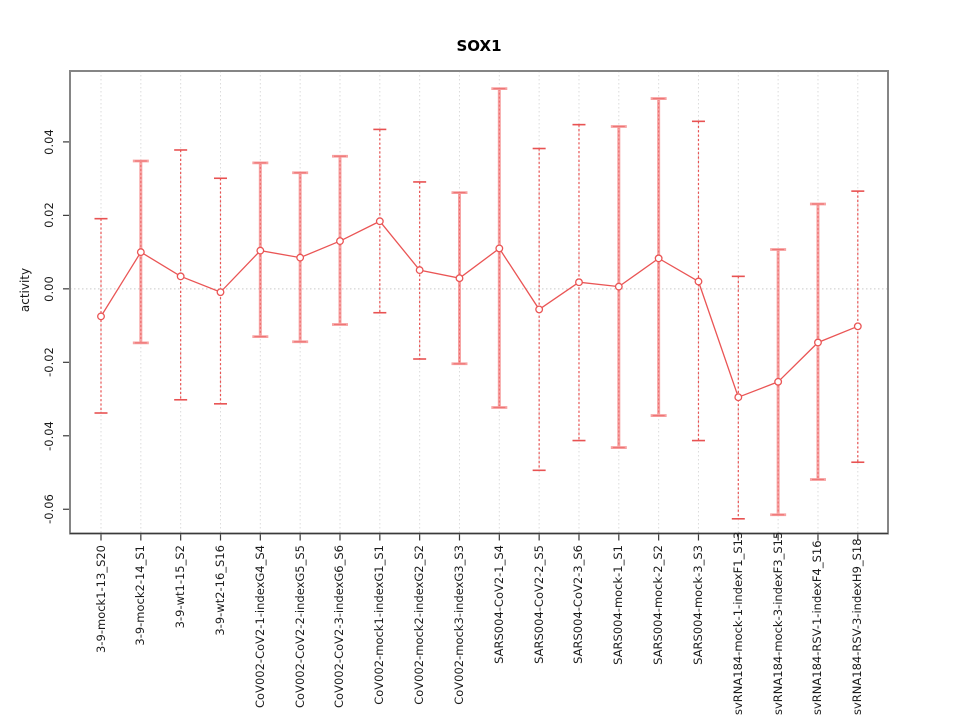  What do you see at coordinates (339, 626) in the screenshot?
I see `x-tick-label: CoV002-CoV2-3-indexG6_S6` at bounding box center [339, 626].